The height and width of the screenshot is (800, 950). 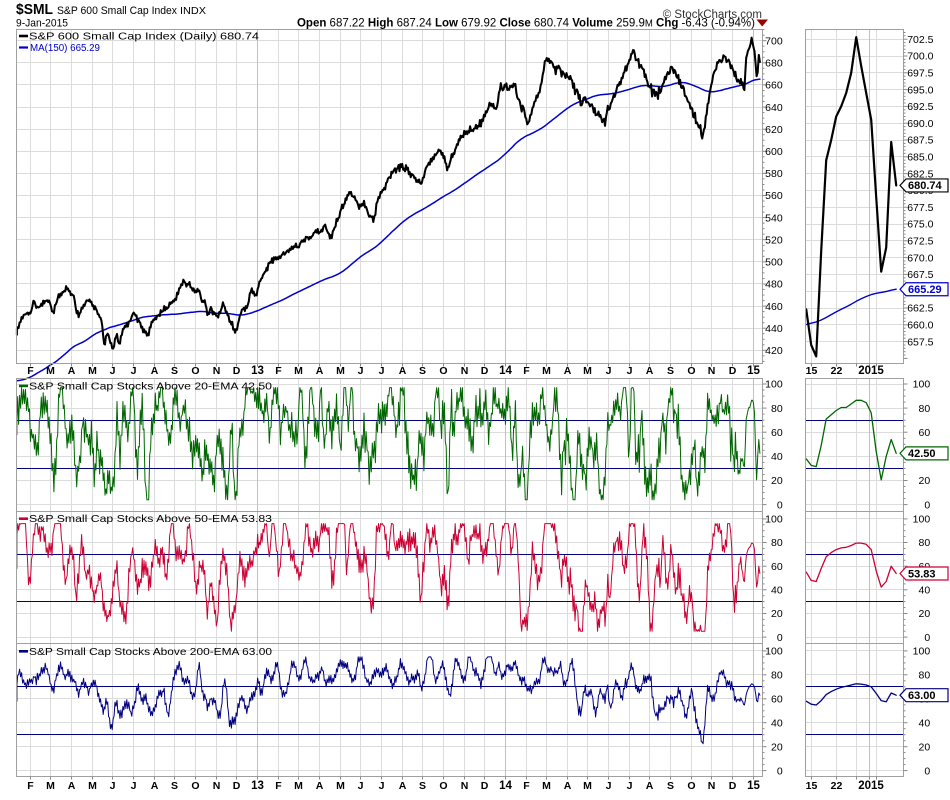 What do you see at coordinates (42, 24) in the screenshot?
I see `svg-text: 9-Jan-2015` at bounding box center [42, 24].